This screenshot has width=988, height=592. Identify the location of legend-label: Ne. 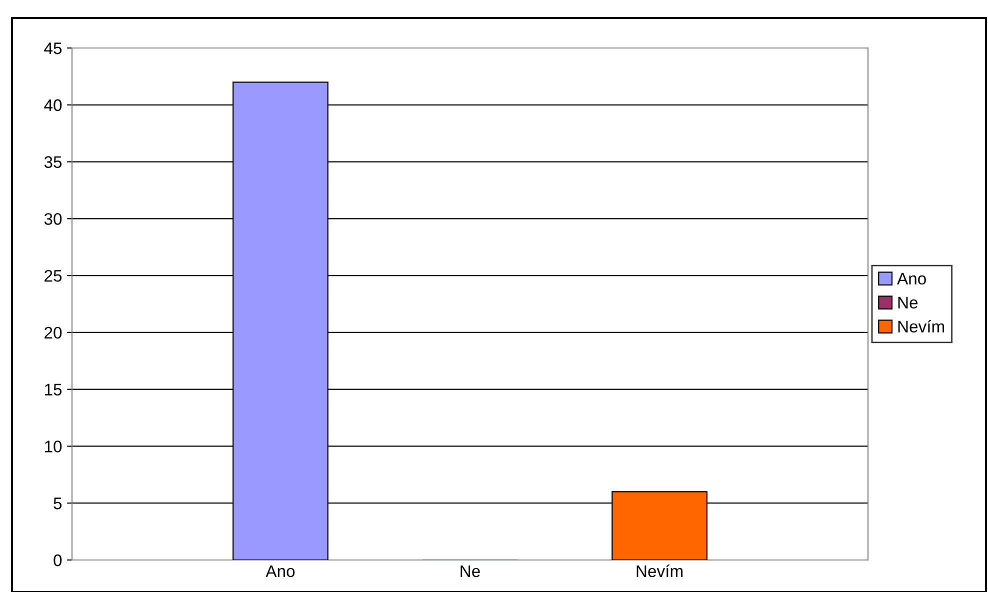
(908, 302).